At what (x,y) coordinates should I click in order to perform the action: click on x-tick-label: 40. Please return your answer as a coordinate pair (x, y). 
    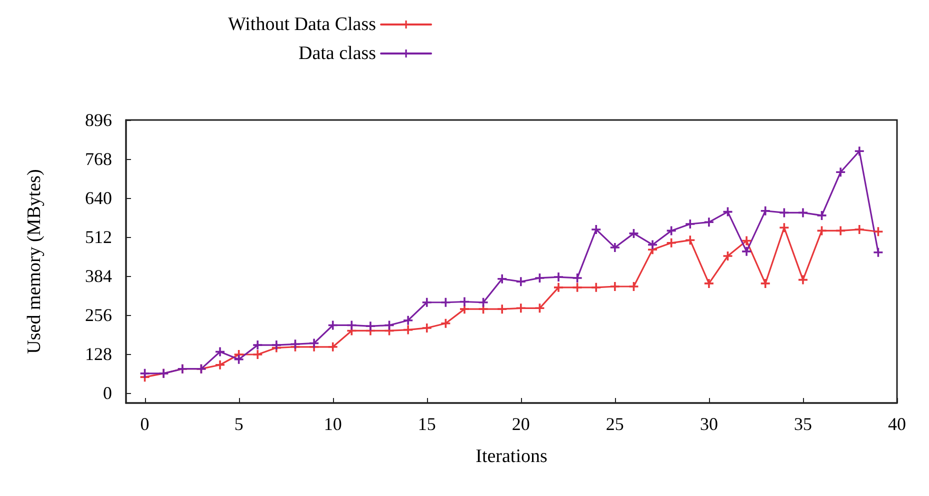
    Looking at the image, I should click on (897, 424).